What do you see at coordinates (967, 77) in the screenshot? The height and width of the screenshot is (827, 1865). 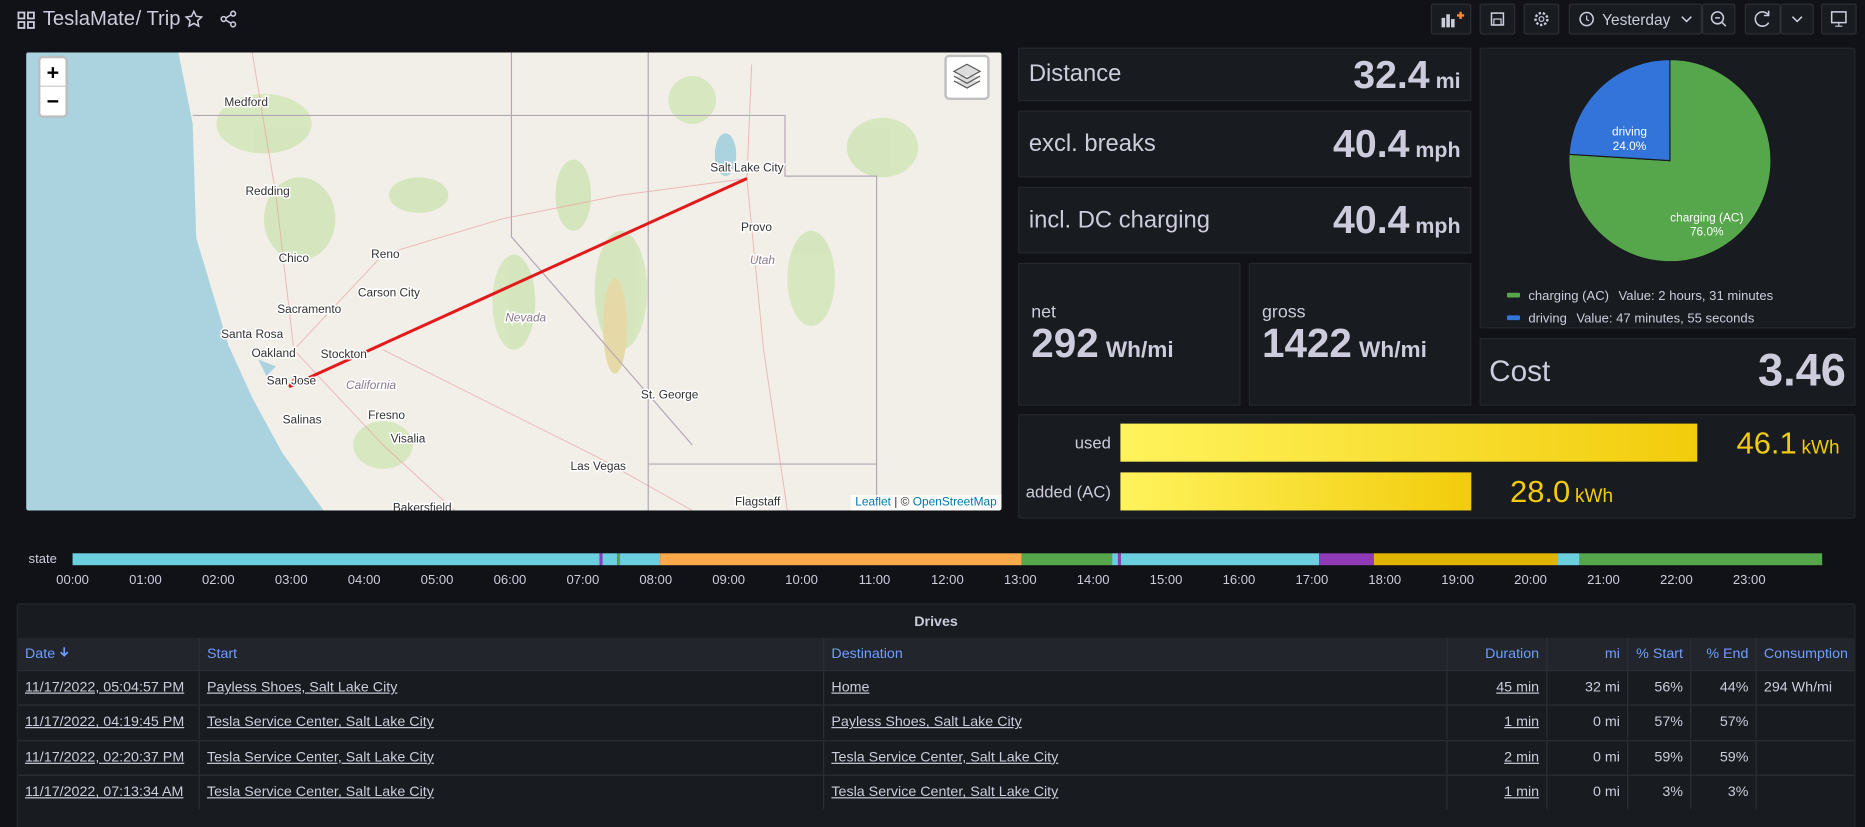 I see `layers-control` at bounding box center [967, 77].